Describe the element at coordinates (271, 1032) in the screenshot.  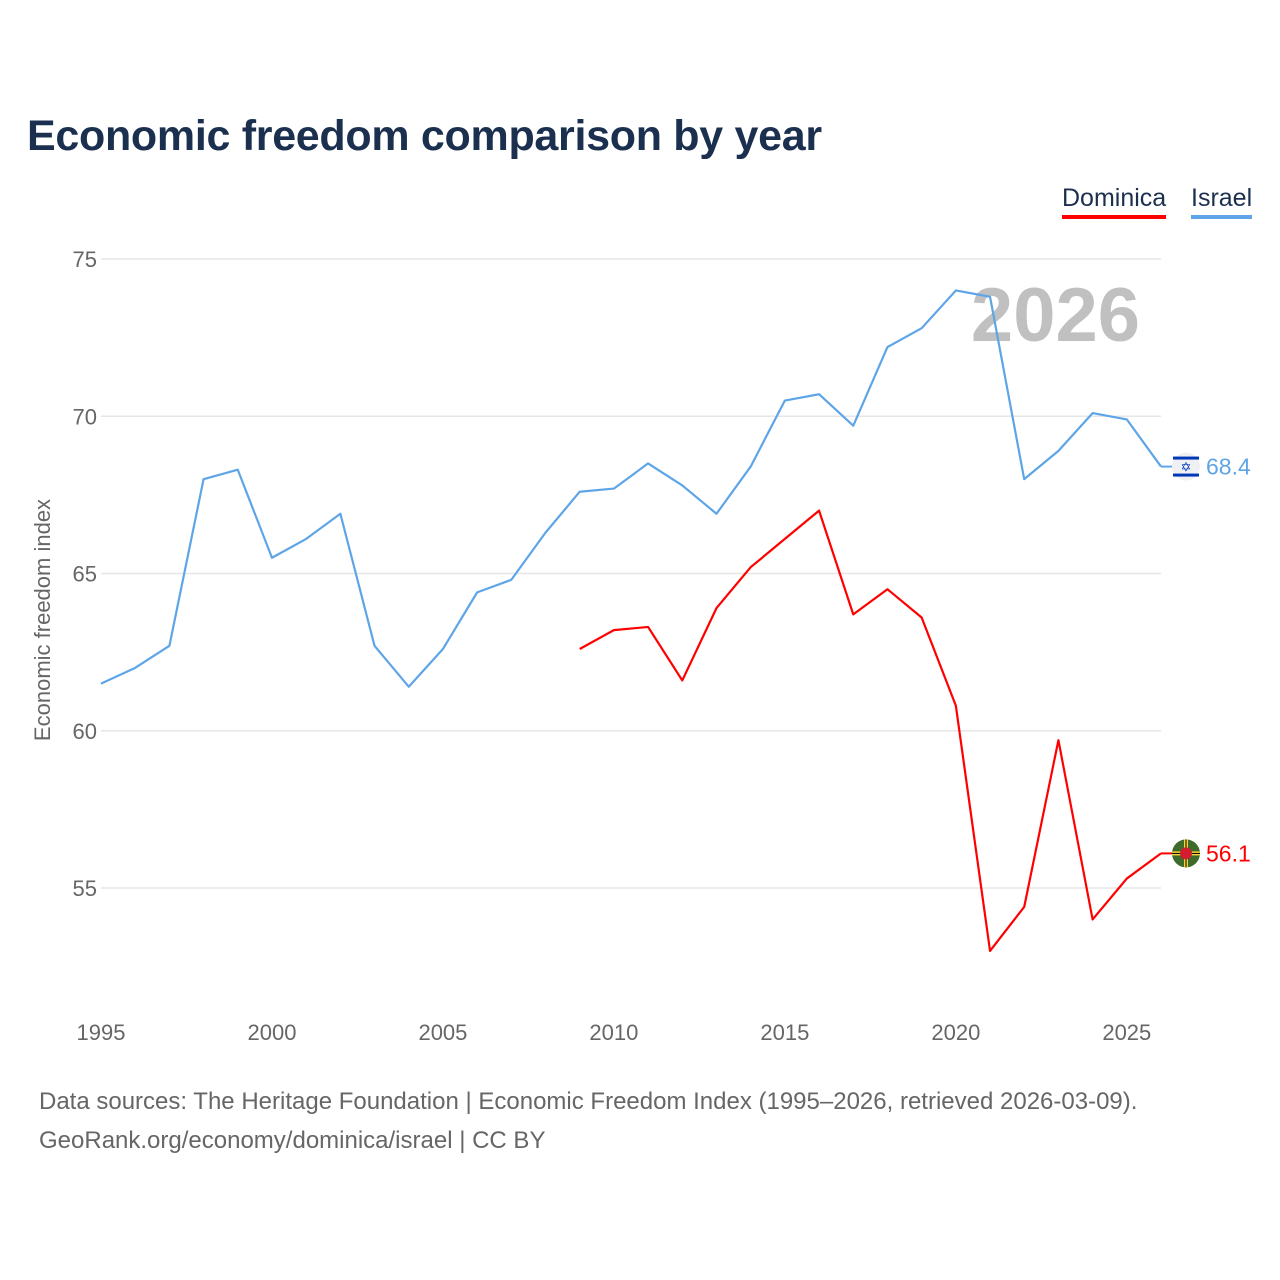
I see `x-tick-label: 2000` at that location.